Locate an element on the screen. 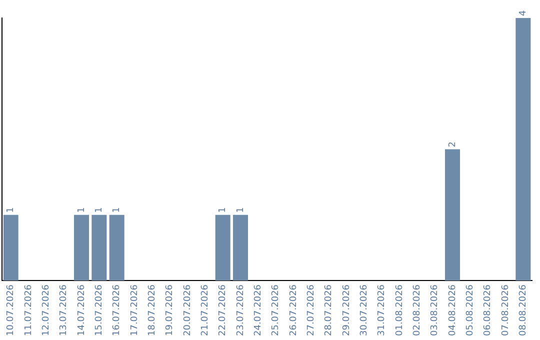  x-tick-label: 18.07.2026 is located at coordinates (153, 310).